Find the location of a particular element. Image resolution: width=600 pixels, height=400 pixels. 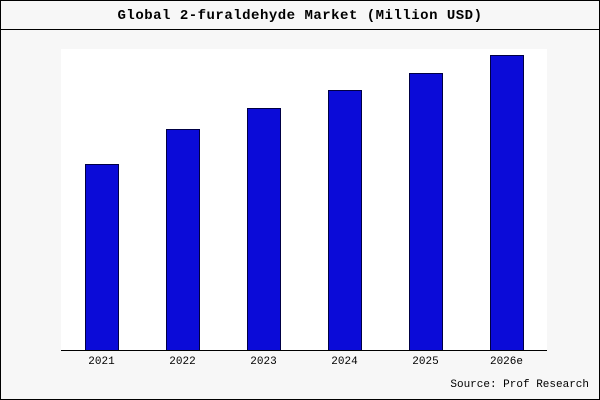

bar-2022 is located at coordinates (182, 239).